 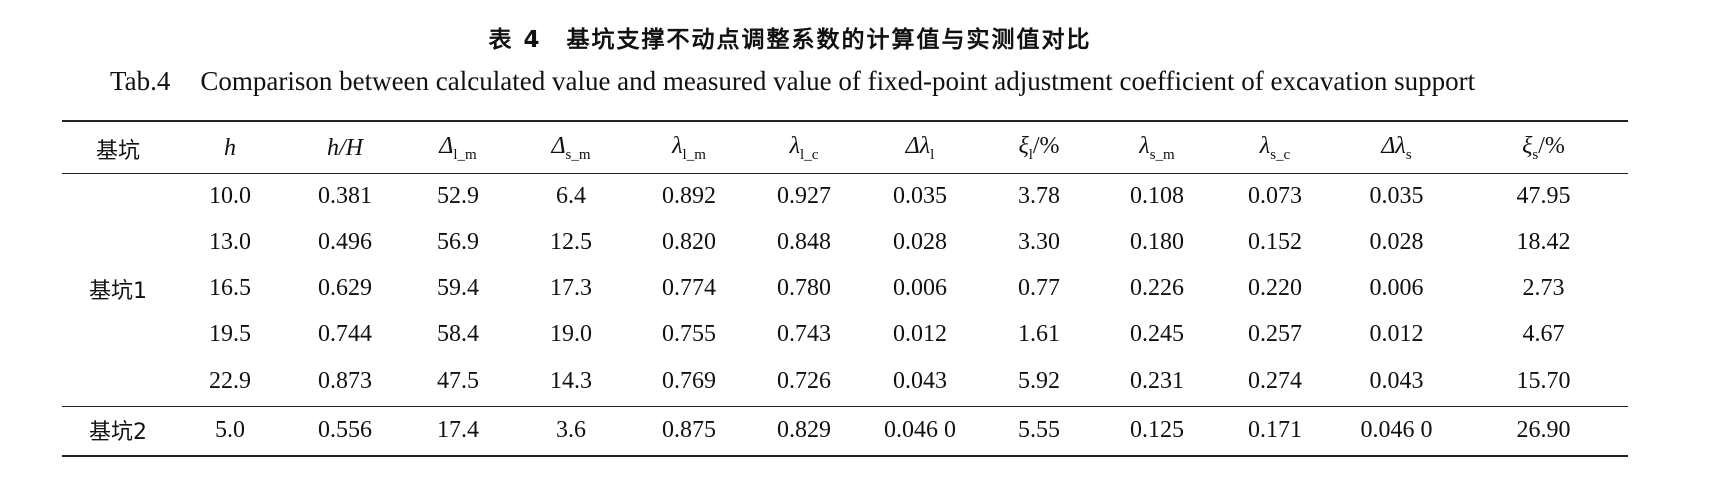 What do you see at coordinates (230, 148) in the screenshot?
I see `column-header: h` at bounding box center [230, 148].